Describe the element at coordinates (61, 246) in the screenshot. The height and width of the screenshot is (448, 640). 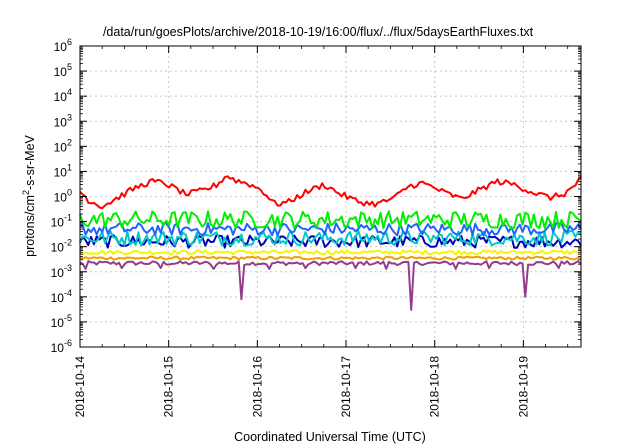
I see `y-tick-label: 10⁻²` at that location.